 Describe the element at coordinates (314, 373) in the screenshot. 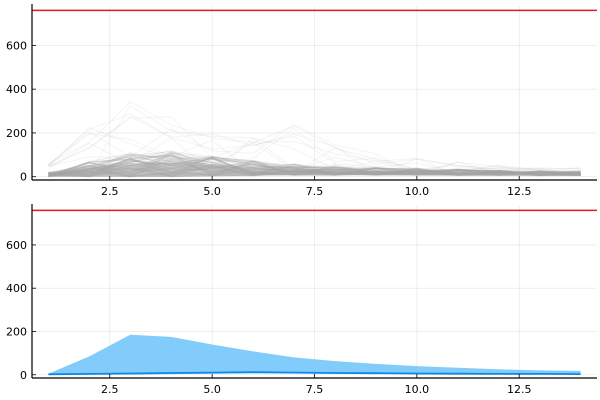

I see `median-line` at that location.